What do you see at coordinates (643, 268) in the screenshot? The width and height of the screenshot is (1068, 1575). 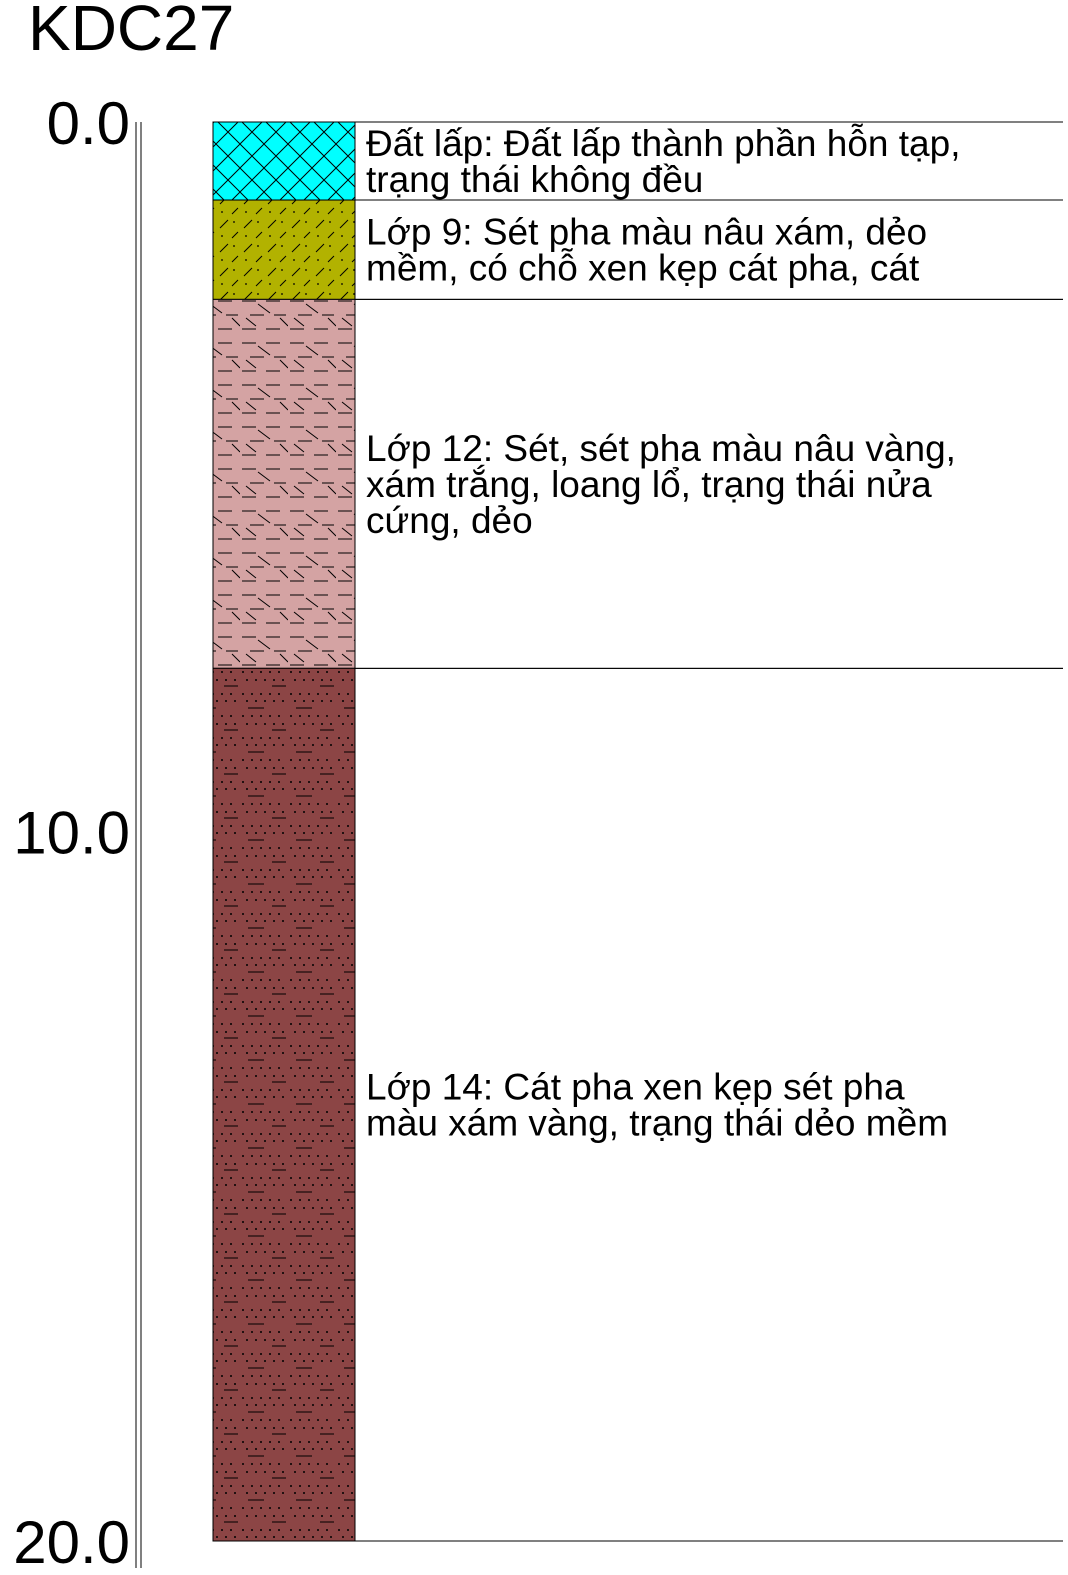 I see `layer-description: mềm, có chỗ xen kẹp cát pha, cát` at bounding box center [643, 268].